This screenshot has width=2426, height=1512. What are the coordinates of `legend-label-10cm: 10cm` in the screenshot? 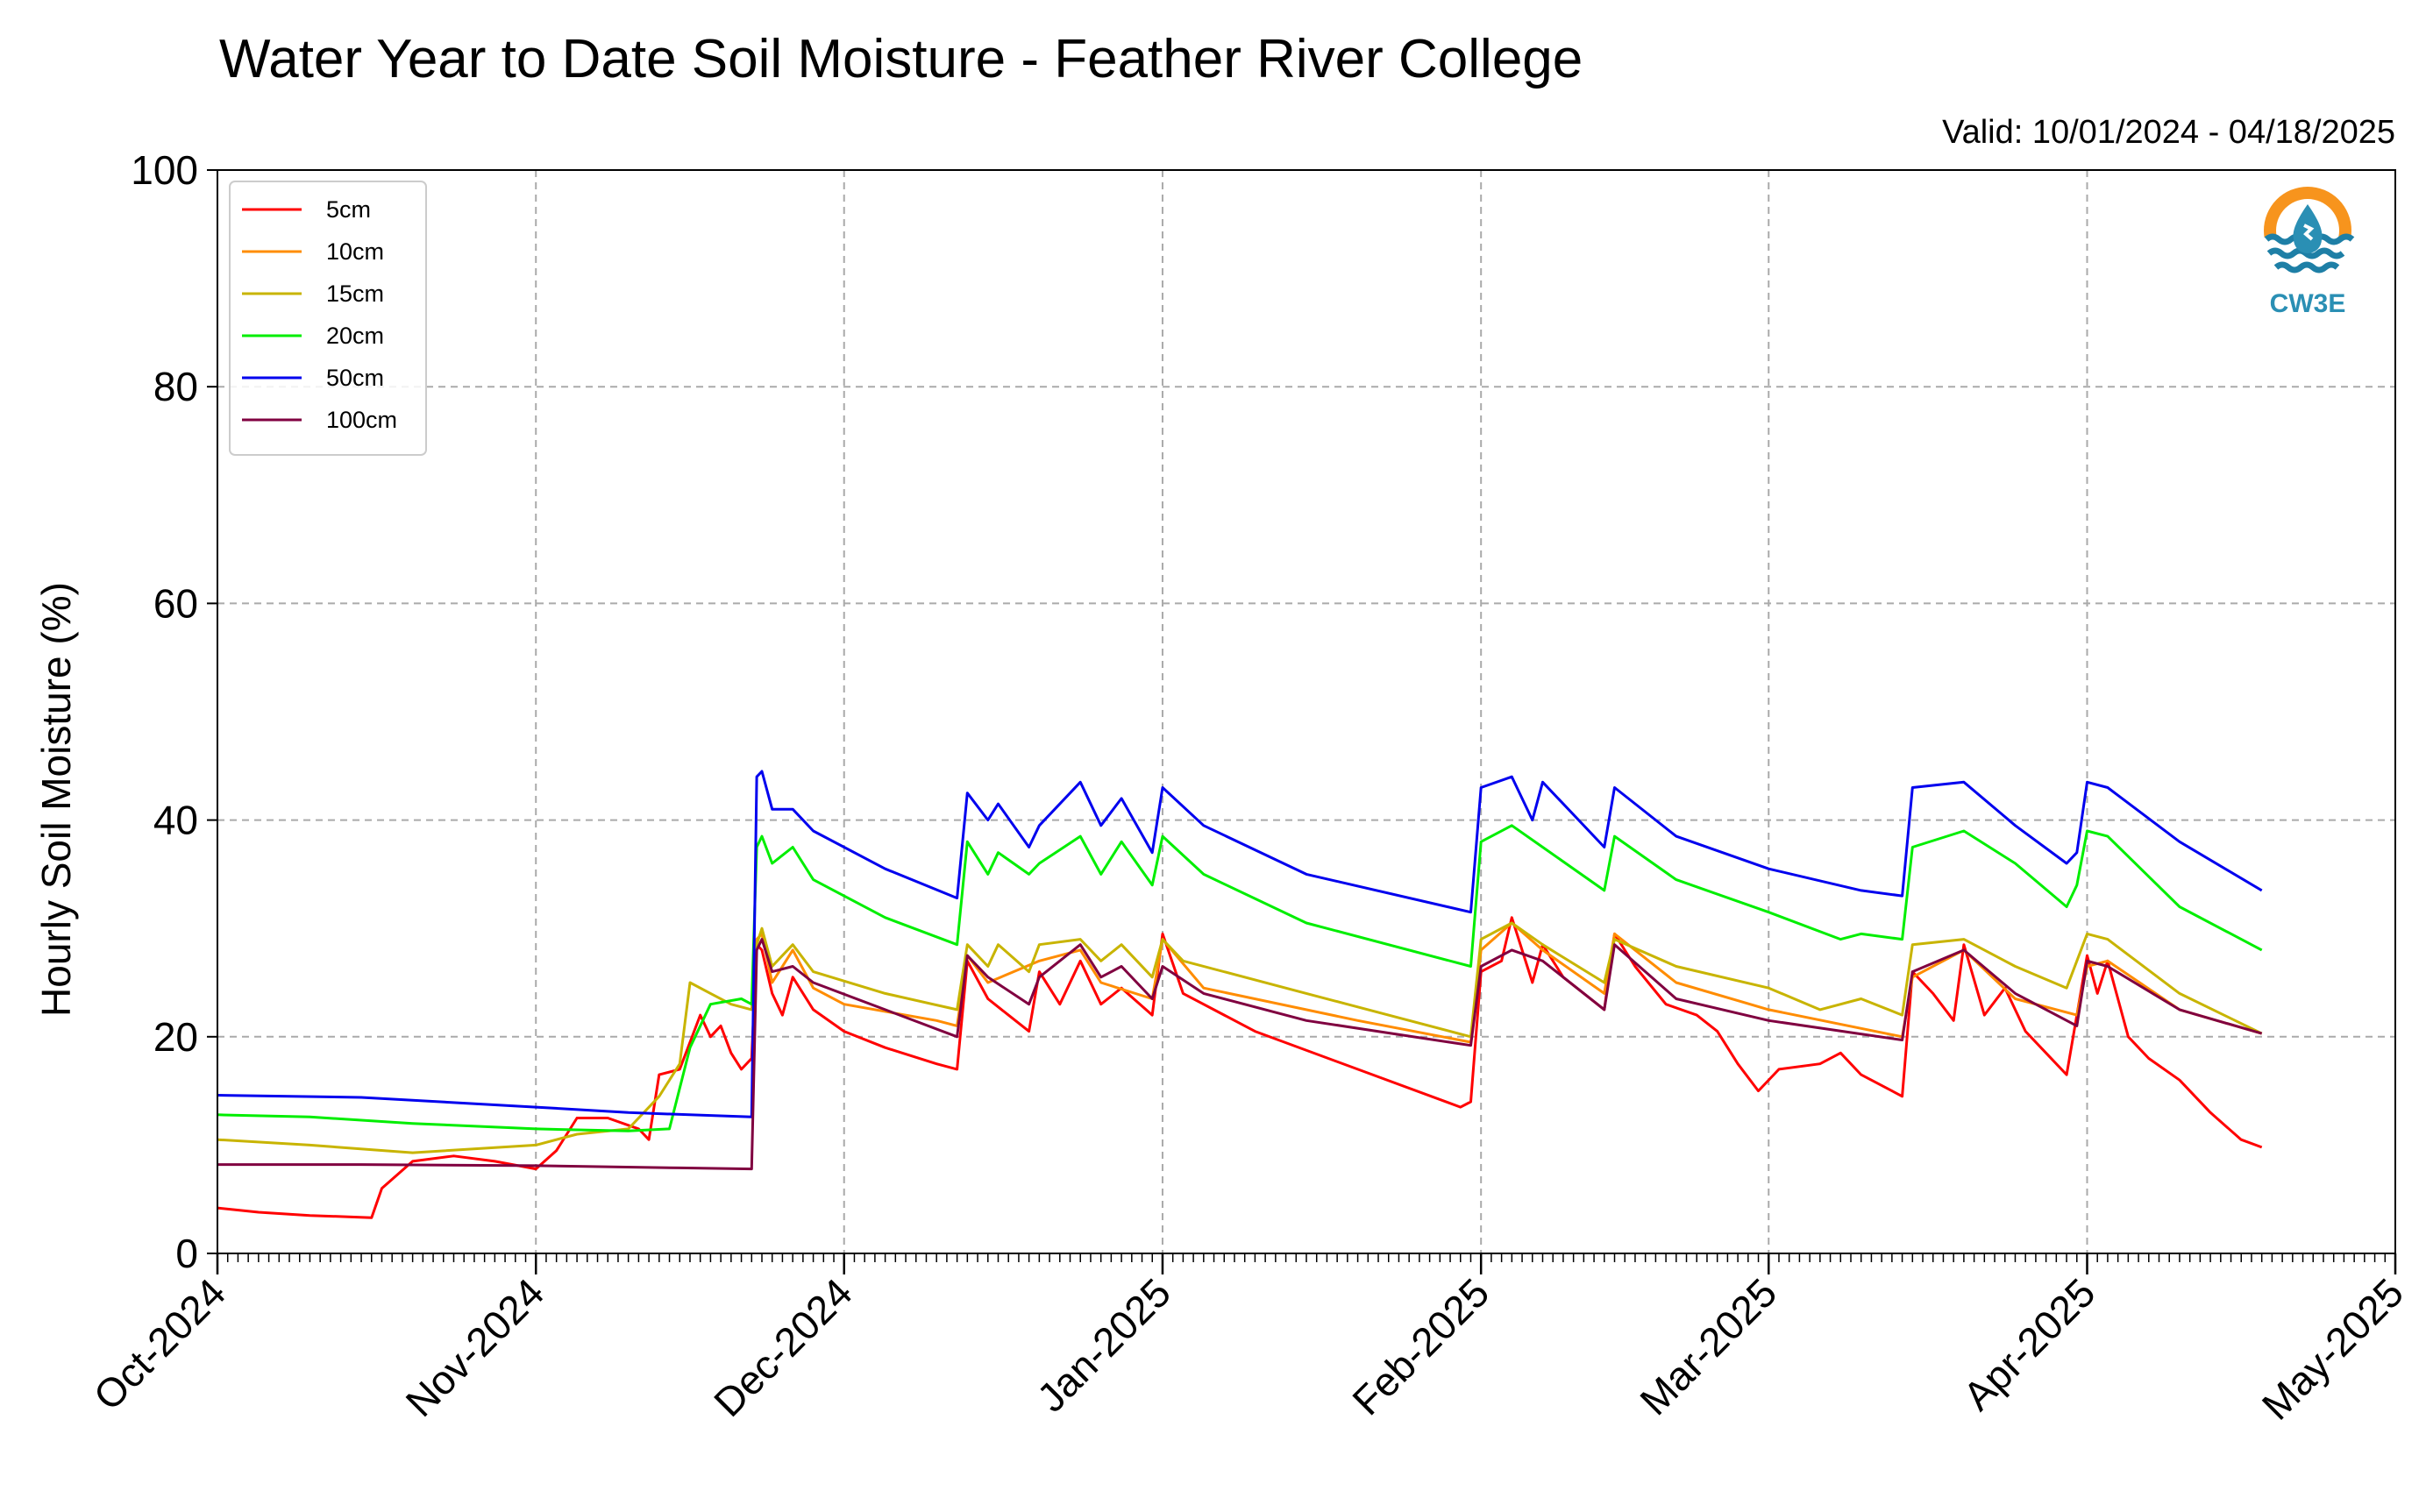 It's located at (355, 251).